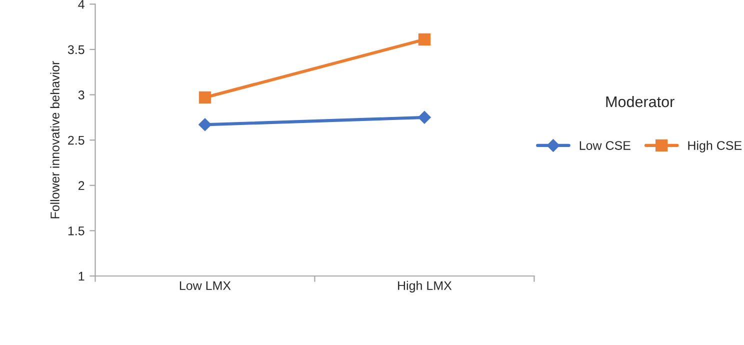 The image size is (744, 345). What do you see at coordinates (81, 185) in the screenshot?
I see `y-tick-label: 2` at bounding box center [81, 185].